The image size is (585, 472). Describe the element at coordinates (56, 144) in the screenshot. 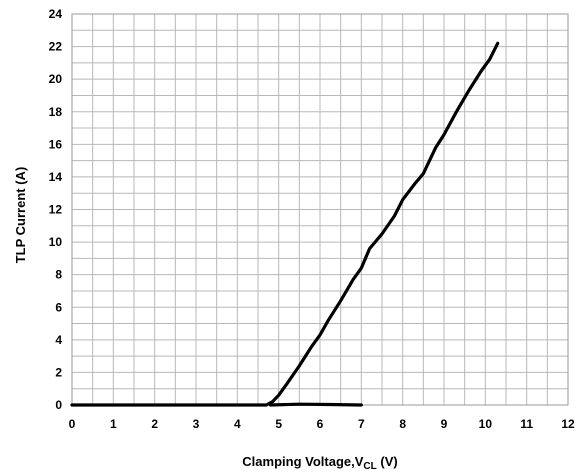

I see `y-tick-label: 16` at that location.